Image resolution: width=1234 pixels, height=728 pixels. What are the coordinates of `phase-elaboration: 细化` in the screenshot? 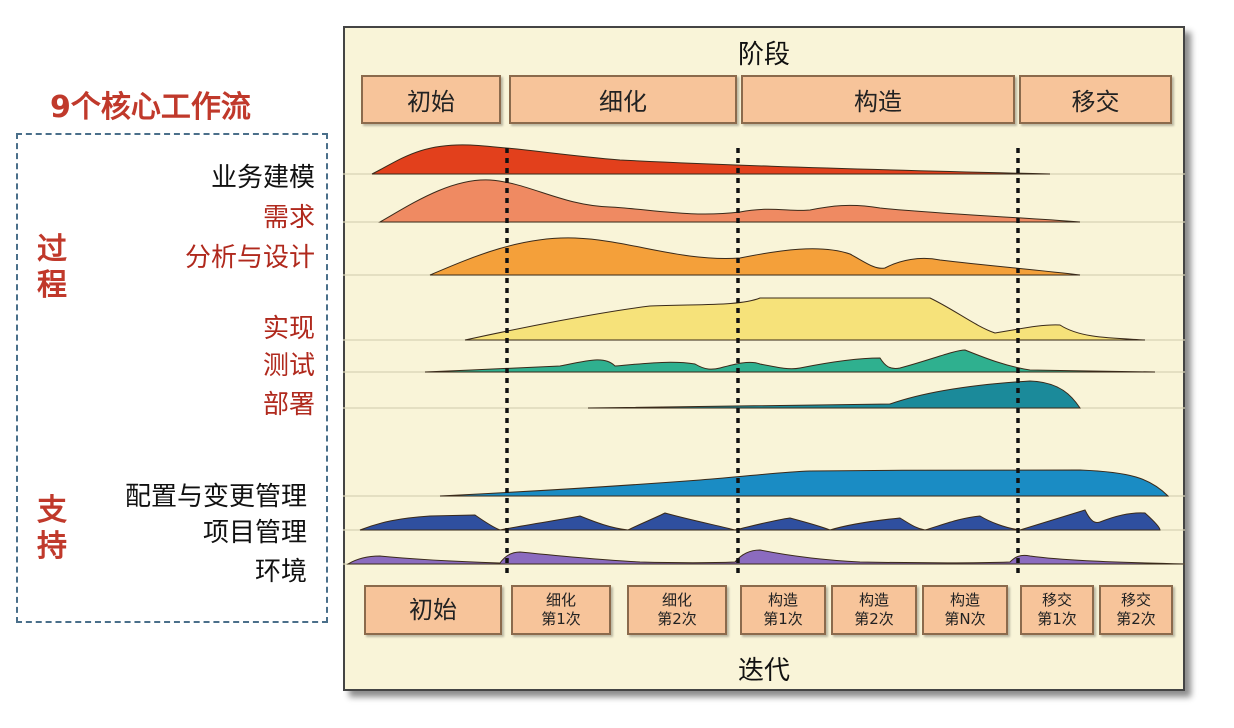 It's located at (623, 99).